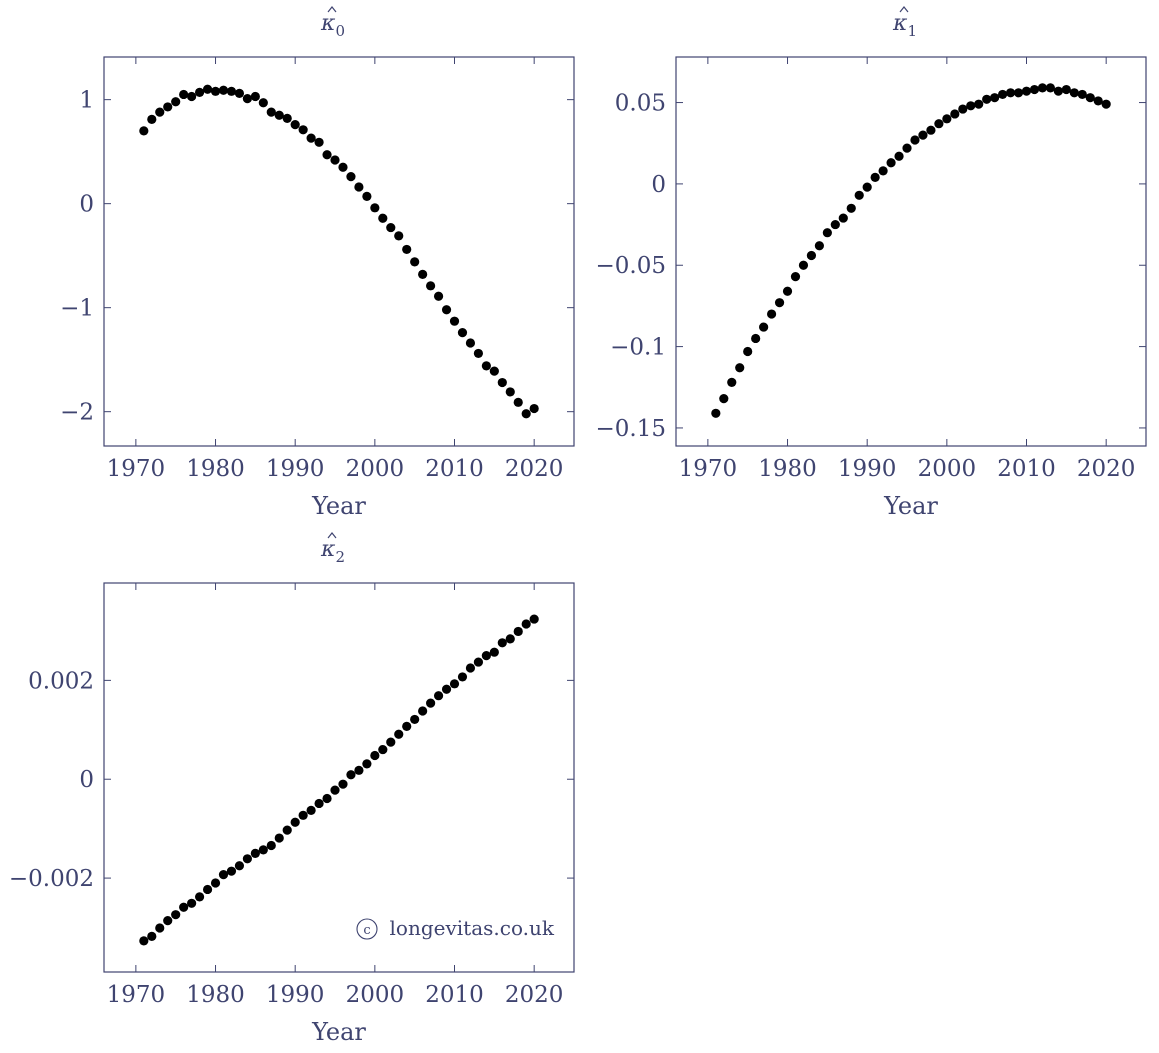  I want to click on x-tick-label: 1980, so click(215, 995).